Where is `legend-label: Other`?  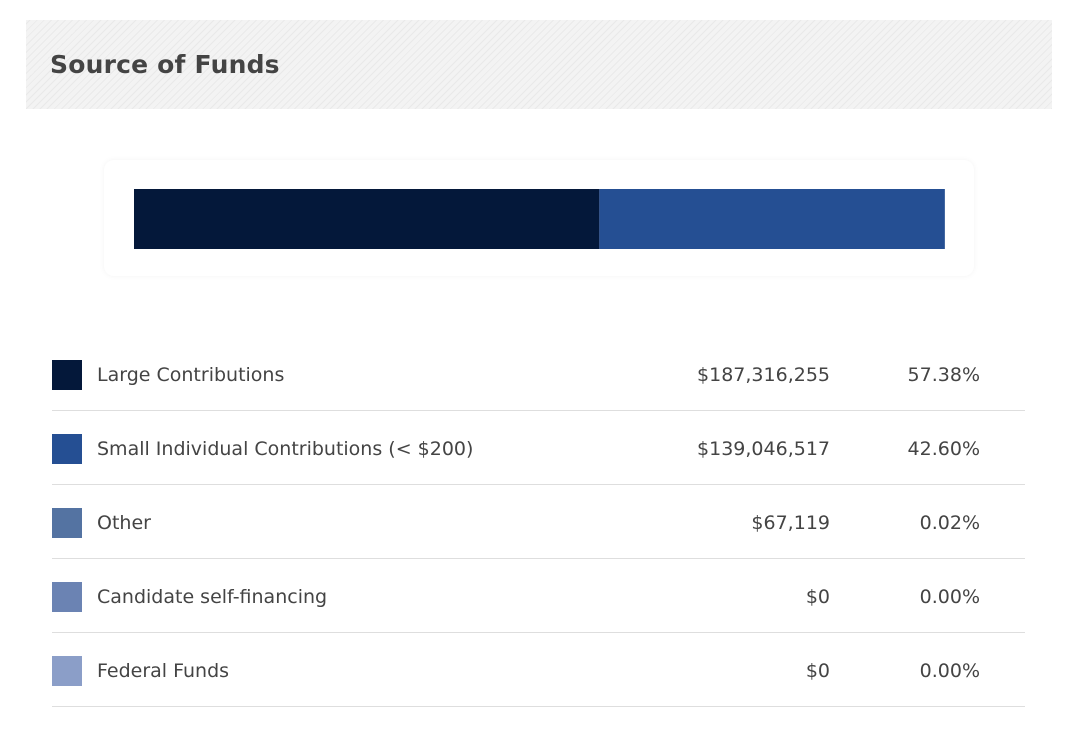 legend-label: Other is located at coordinates (124, 523).